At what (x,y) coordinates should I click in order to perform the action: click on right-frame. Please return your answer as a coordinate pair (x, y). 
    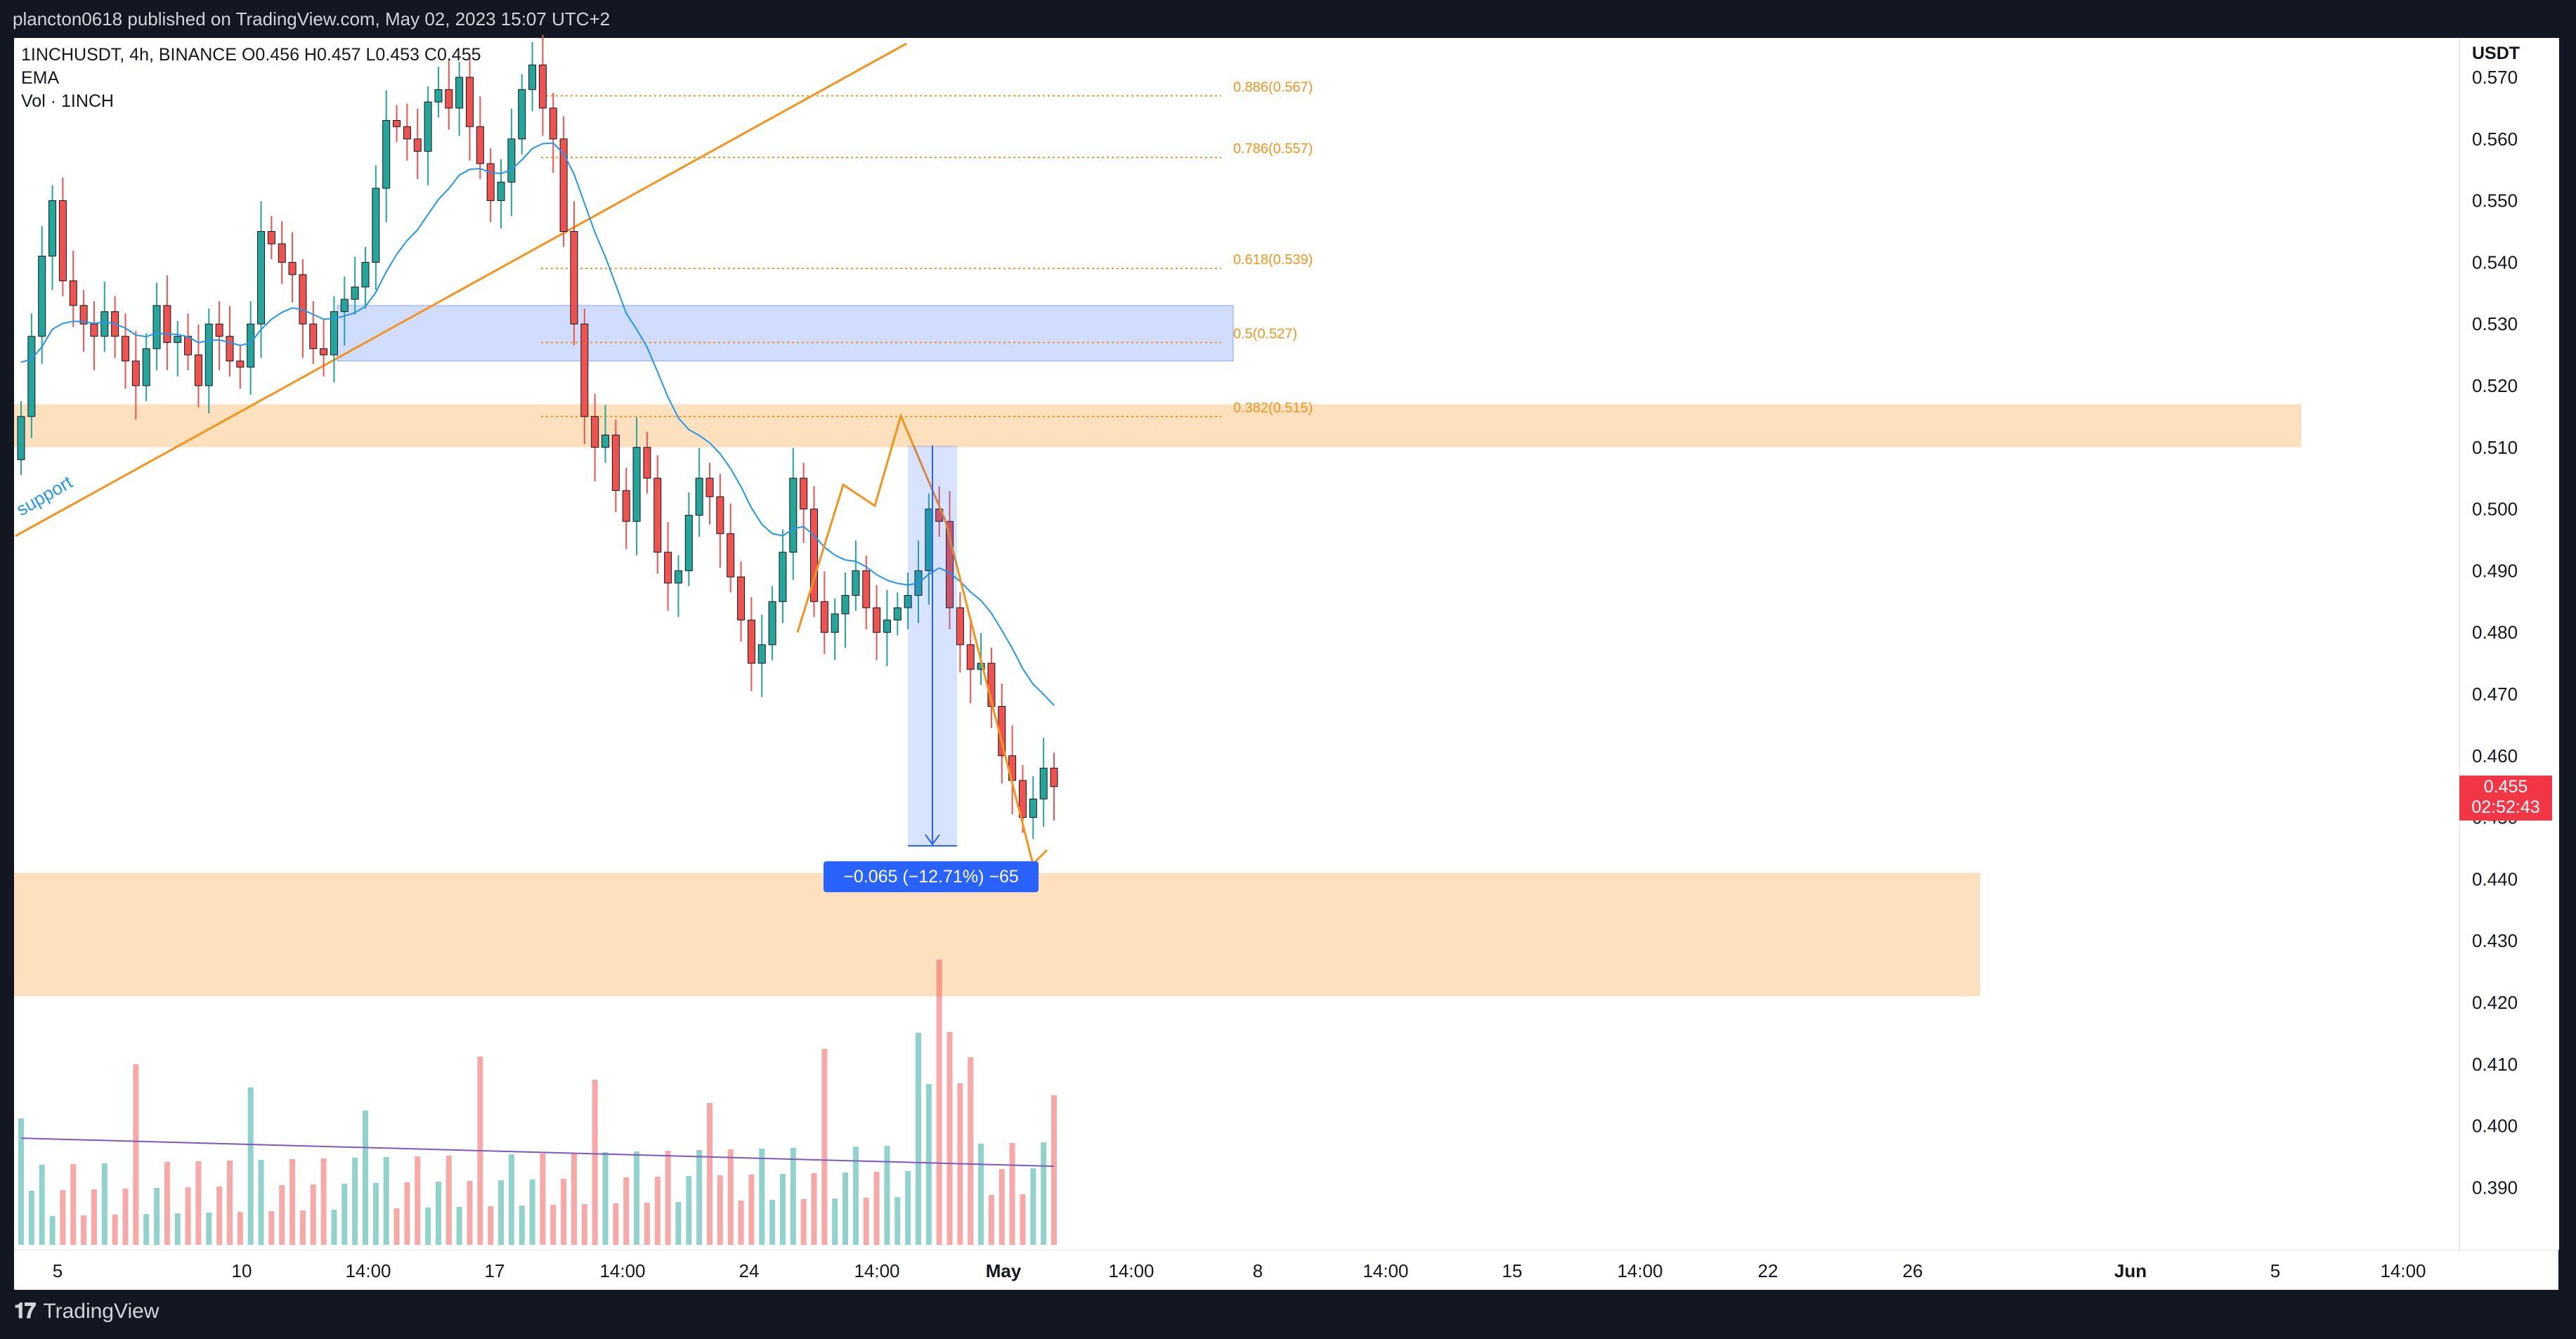
    Looking at the image, I should click on (2567, 688).